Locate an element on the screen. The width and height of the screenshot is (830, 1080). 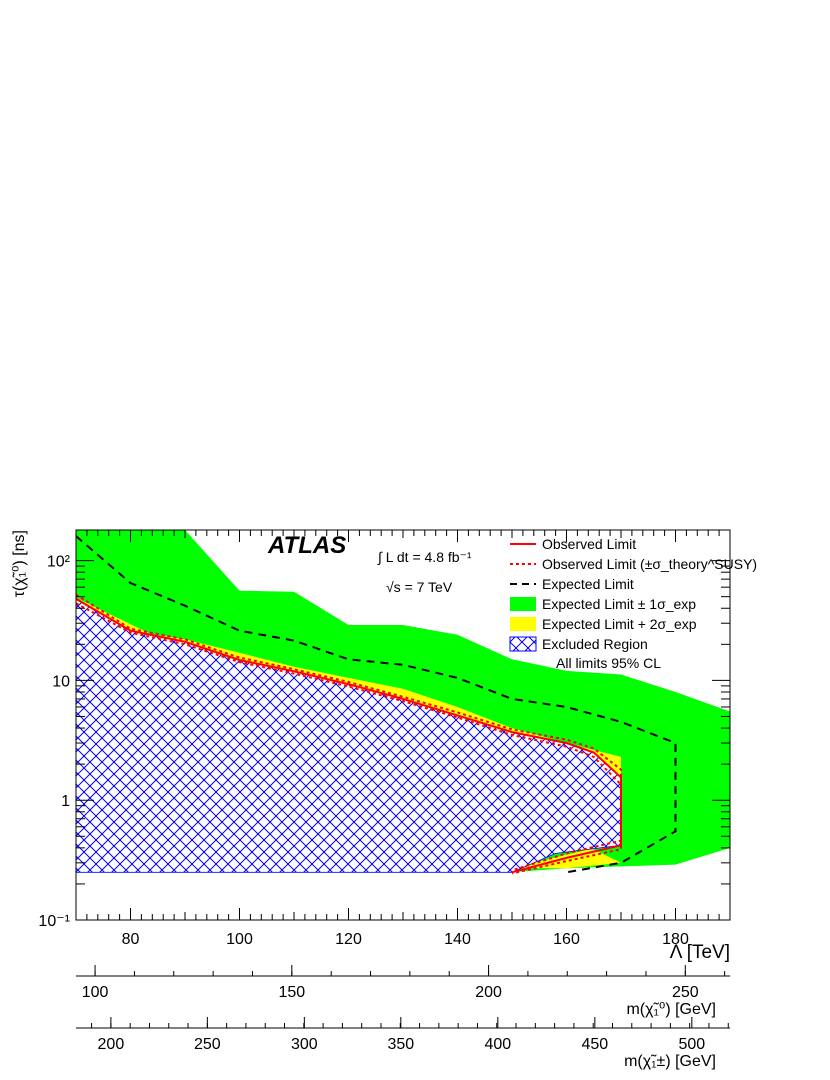
legend-entry-label: Observed Limit is located at coordinates (589, 544).